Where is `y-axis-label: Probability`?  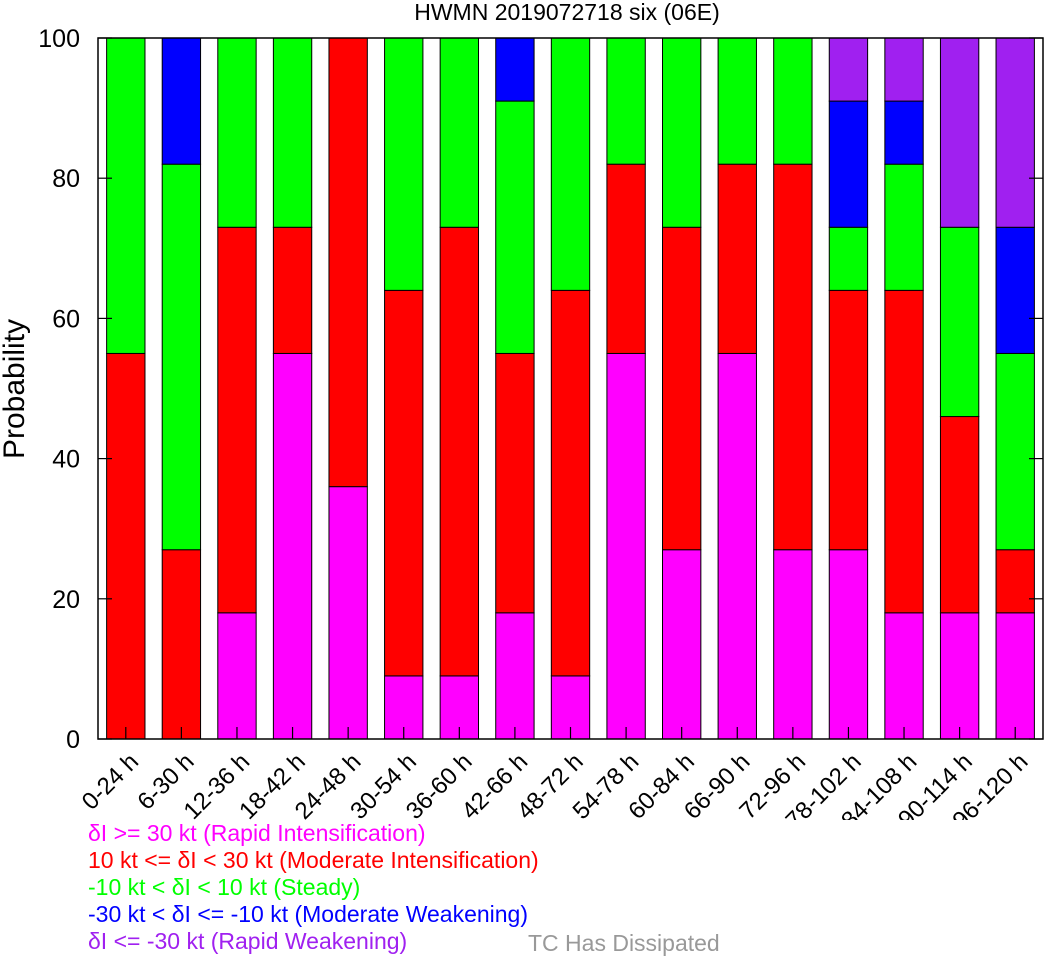 y-axis-label: Probability is located at coordinates (15, 389).